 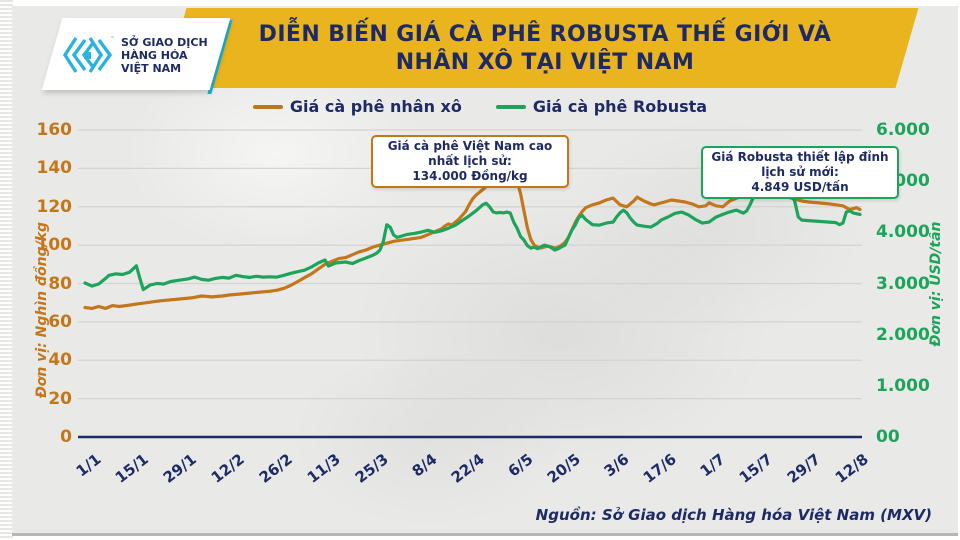 What do you see at coordinates (800, 187) in the screenshot?
I see `annotation-robusta-record-line-2: 4.849 USD/tấn` at bounding box center [800, 187].